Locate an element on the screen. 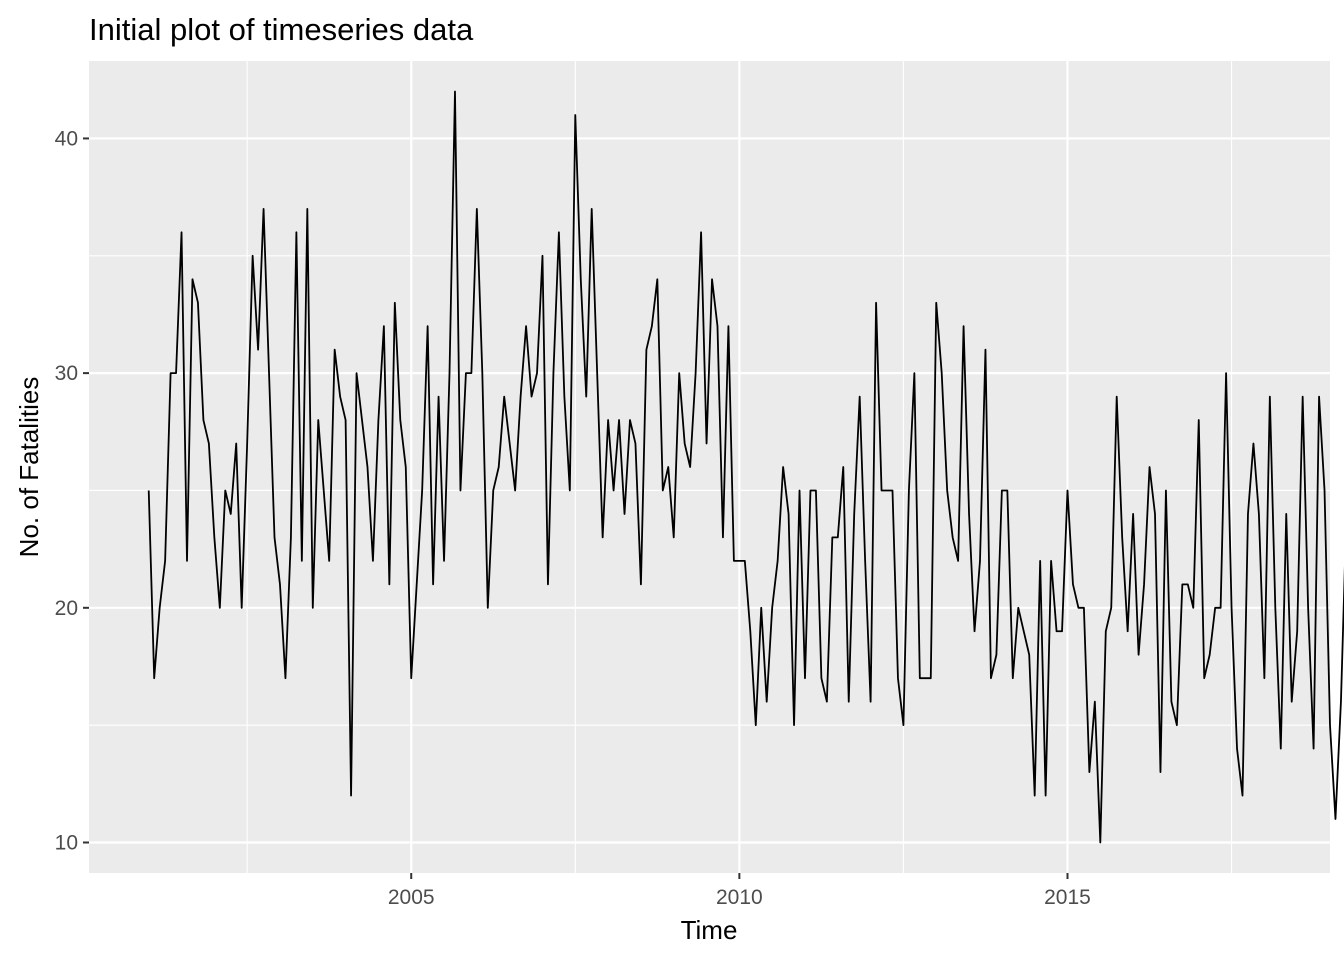 This screenshot has width=1344, height=960. y-tick-label: 20 is located at coordinates (66, 608).